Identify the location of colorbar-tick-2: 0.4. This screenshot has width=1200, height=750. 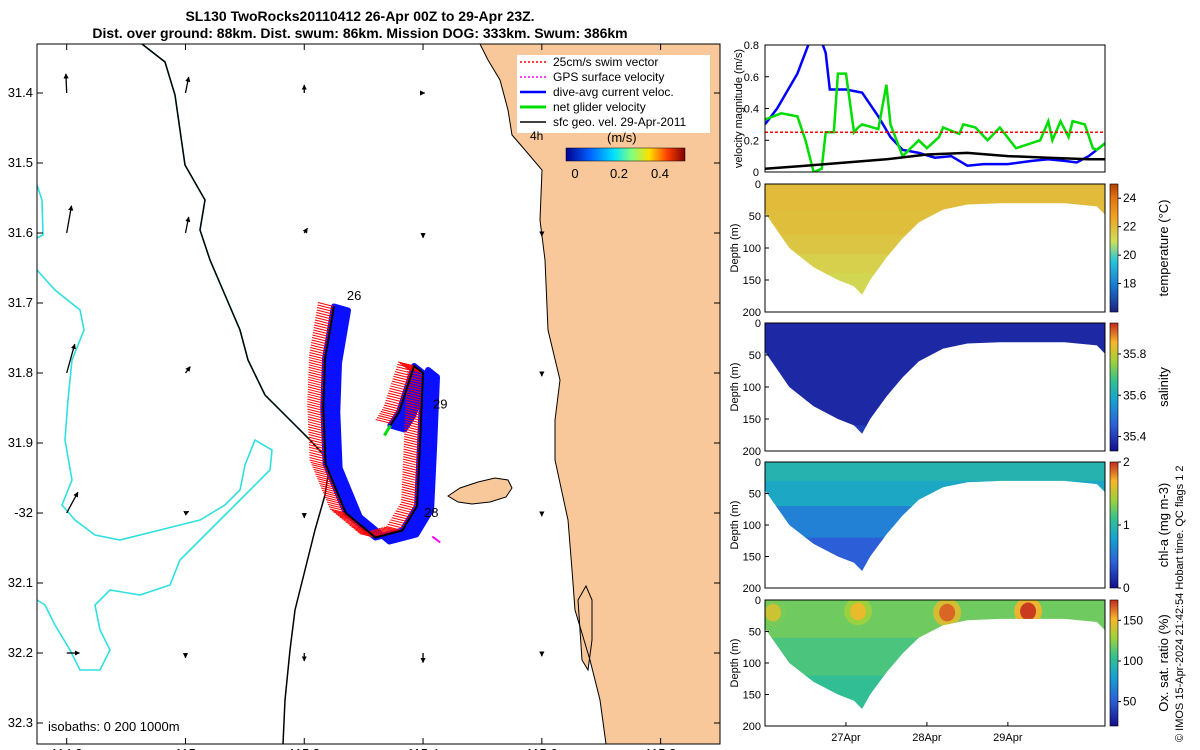
(660, 173).